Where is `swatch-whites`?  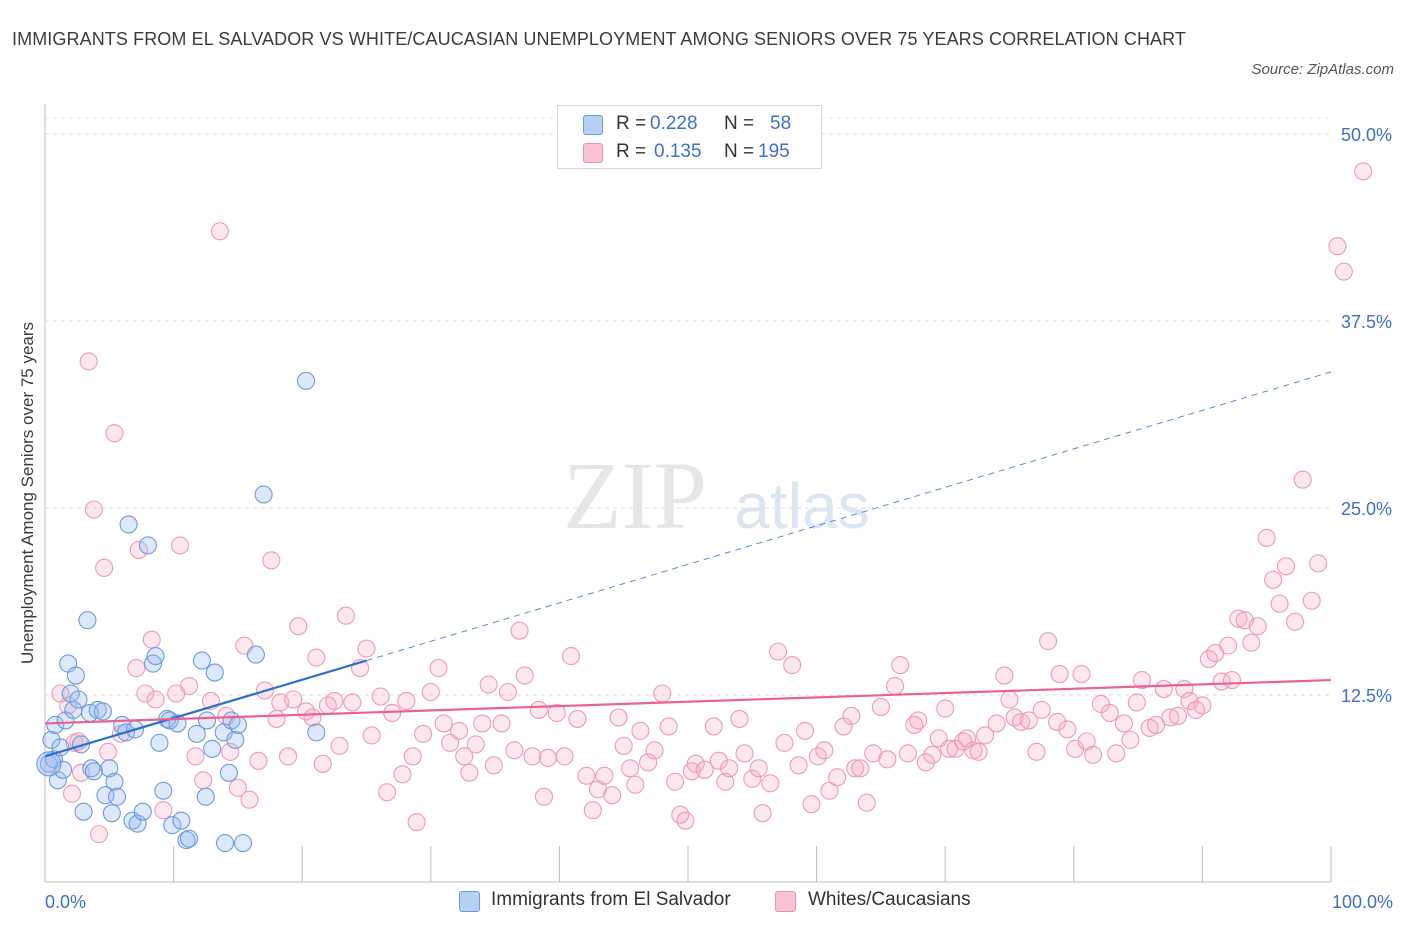
swatch-whites is located at coordinates (593, 153).